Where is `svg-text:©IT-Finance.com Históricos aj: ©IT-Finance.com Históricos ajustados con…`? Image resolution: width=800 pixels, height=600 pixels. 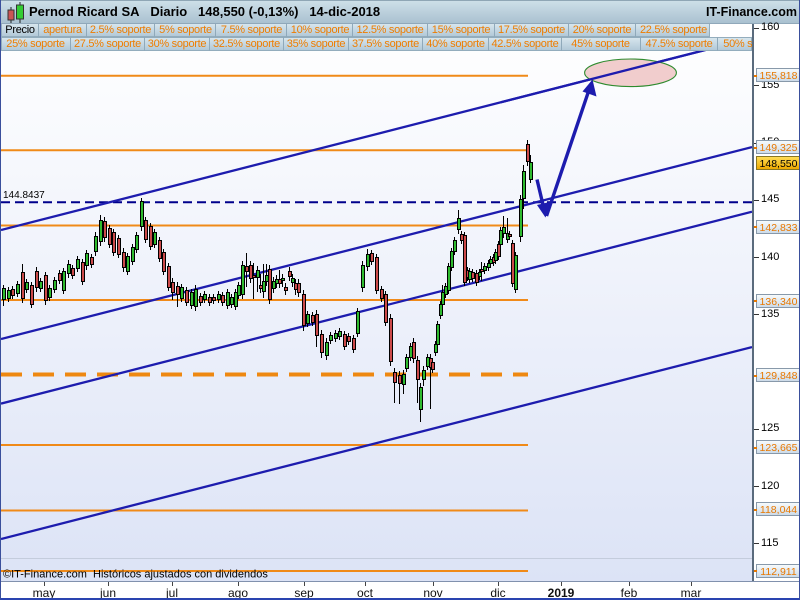 svg-text:©IT-Finance.com Históricos aj: ©IT-Finance.com Históricos ajustados con… is located at coordinates (135, 575).